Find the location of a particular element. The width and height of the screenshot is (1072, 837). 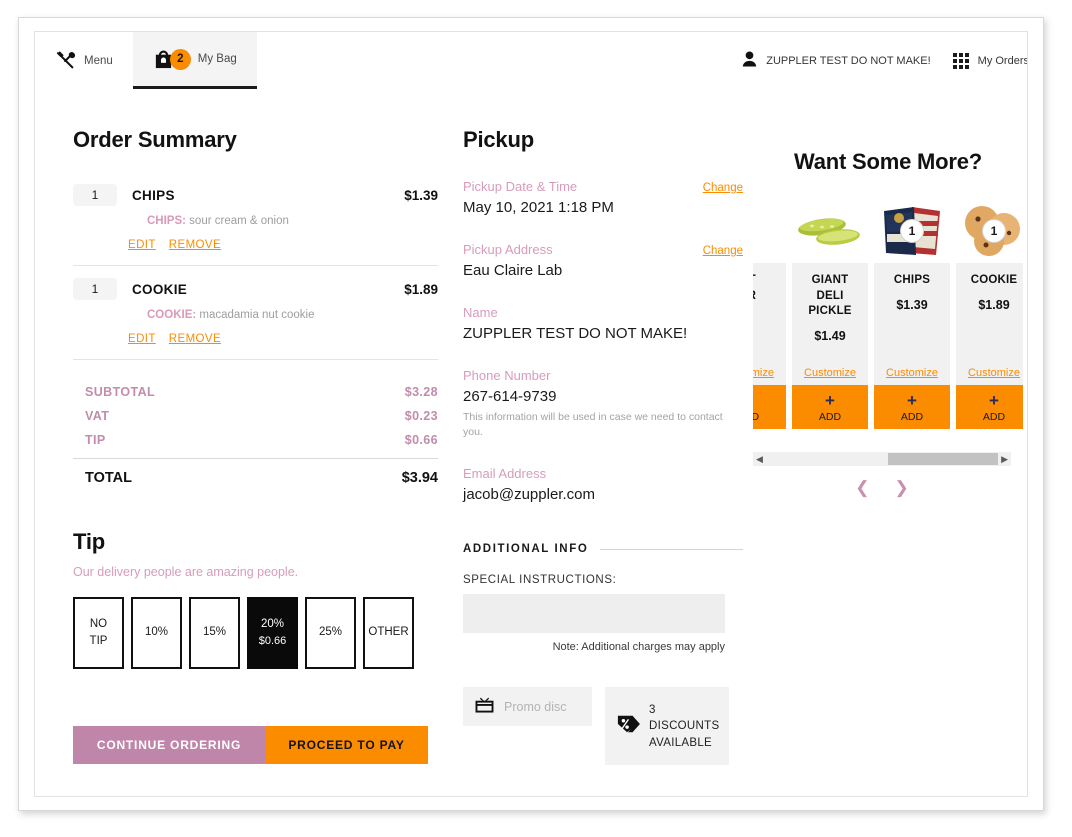

scroll-right-arrow-icon: ▶ is located at coordinates (1004, 458).